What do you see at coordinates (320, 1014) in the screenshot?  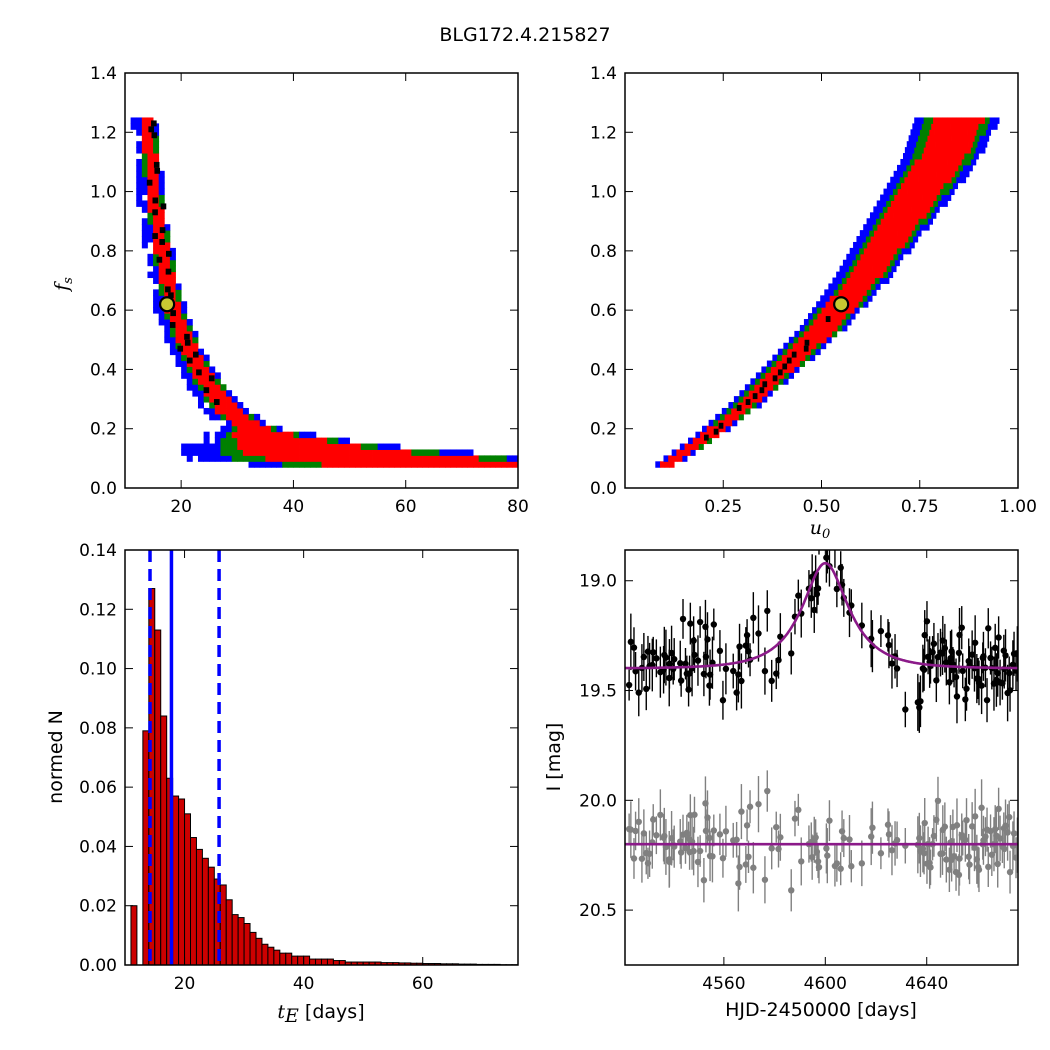 I see `x-axis-label: tE [days]` at bounding box center [320, 1014].